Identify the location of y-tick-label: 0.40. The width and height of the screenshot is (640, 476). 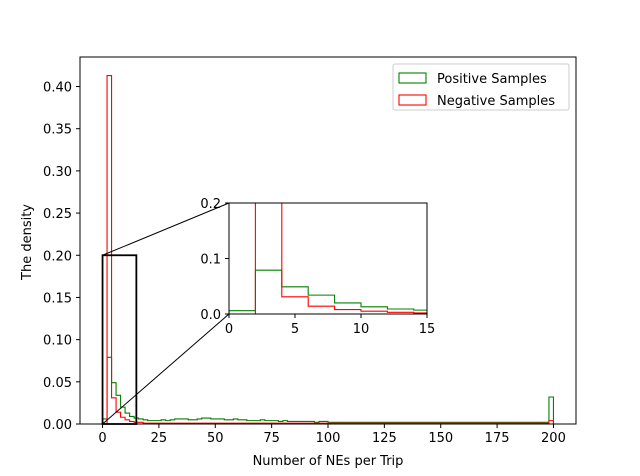
(57, 88).